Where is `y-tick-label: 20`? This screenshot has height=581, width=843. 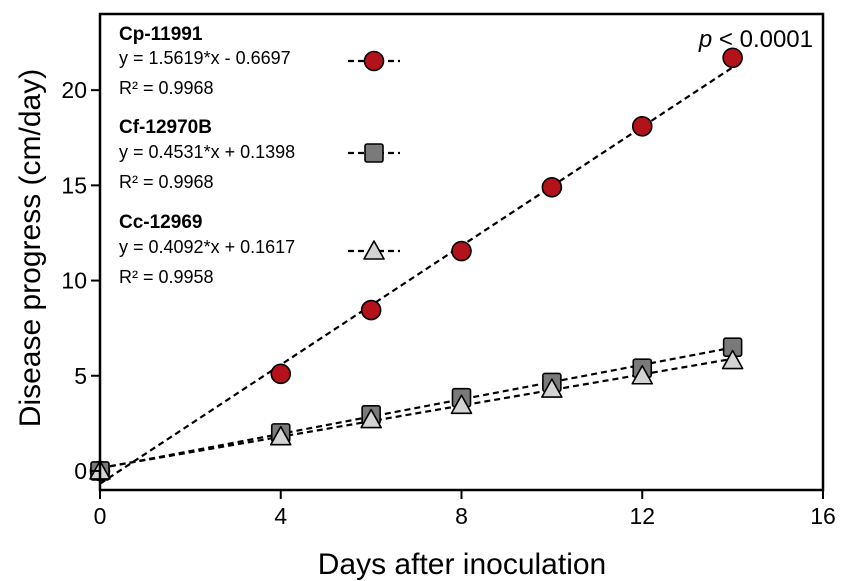 y-tick-label: 20 is located at coordinates (74, 90).